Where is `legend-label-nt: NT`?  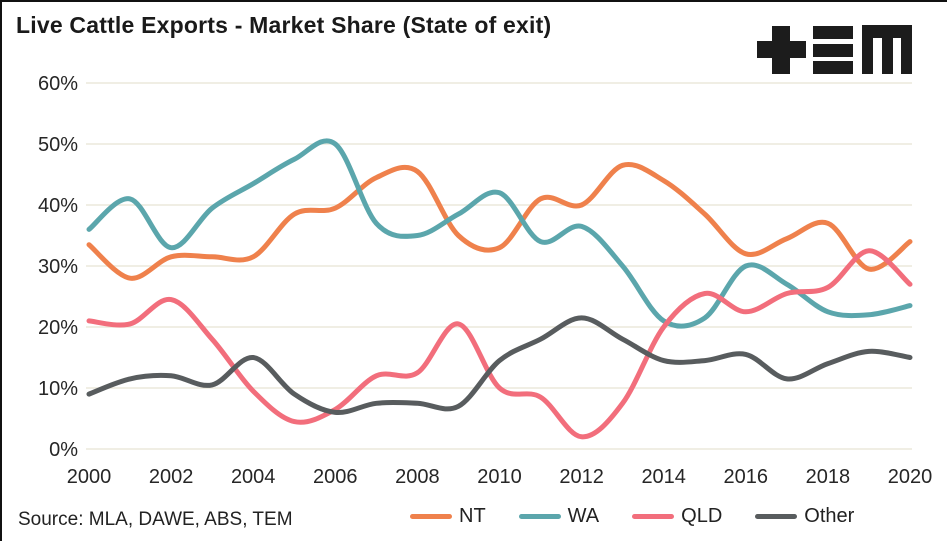 legend-label-nt: NT is located at coordinates (472, 516).